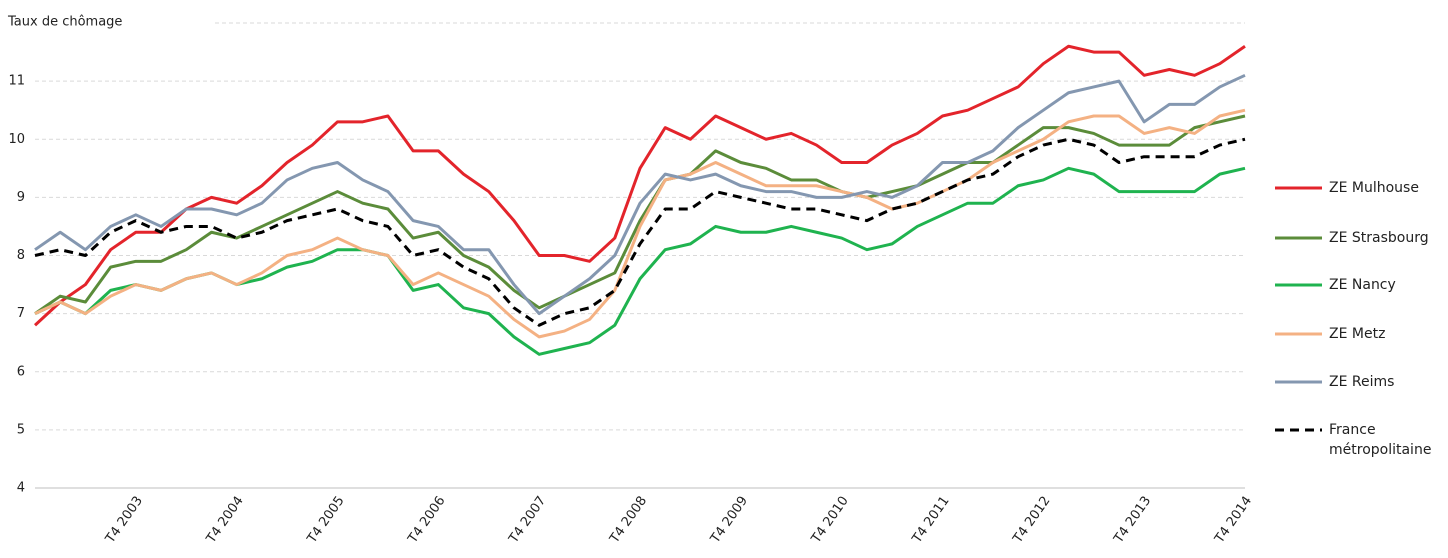 Image resolution: width=1448 pixels, height=558 pixels. Describe the element at coordinates (1362, 285) in the screenshot. I see `legend-label: ZE Nancy` at that location.